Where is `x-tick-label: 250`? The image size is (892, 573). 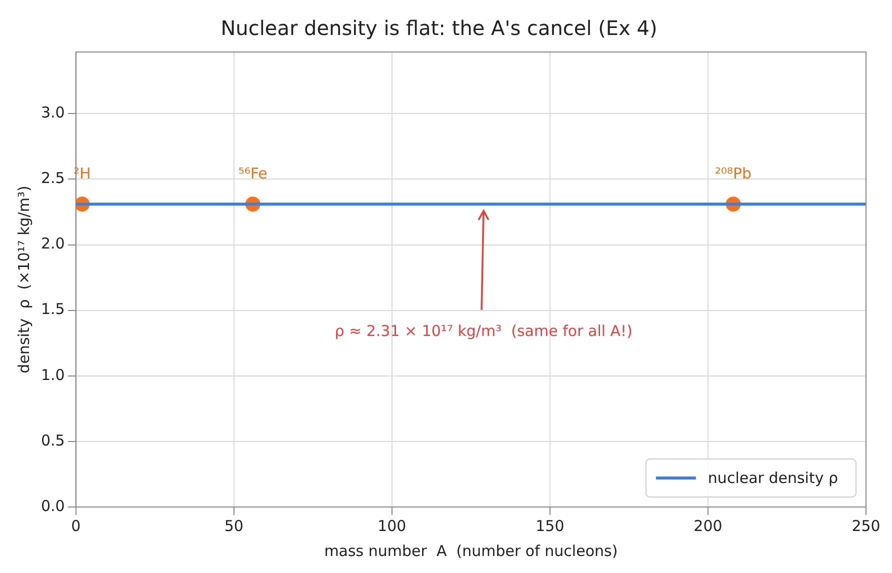
x-tick-label: 250 is located at coordinates (866, 525).